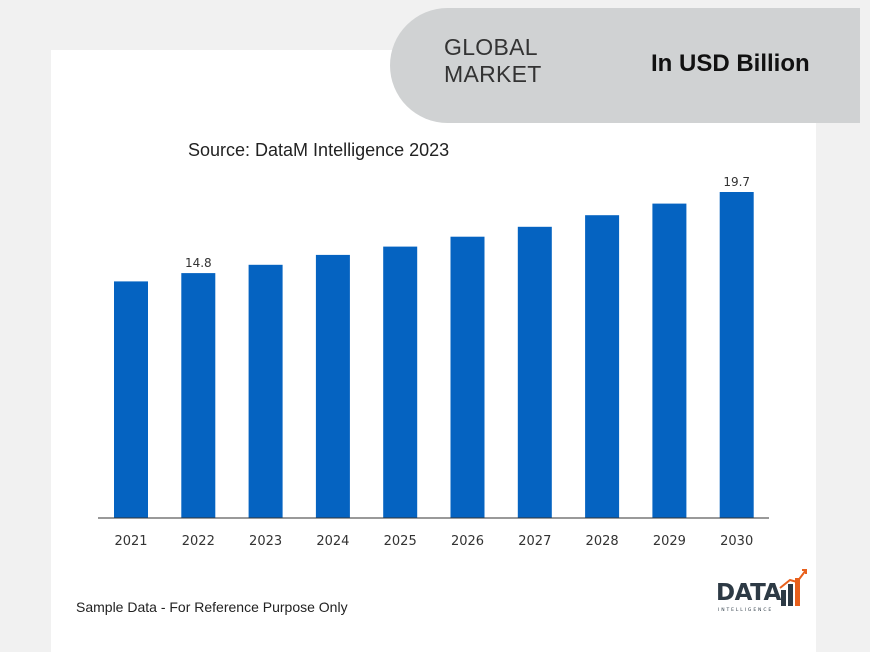  I want to click on bar-2028, so click(602, 366).